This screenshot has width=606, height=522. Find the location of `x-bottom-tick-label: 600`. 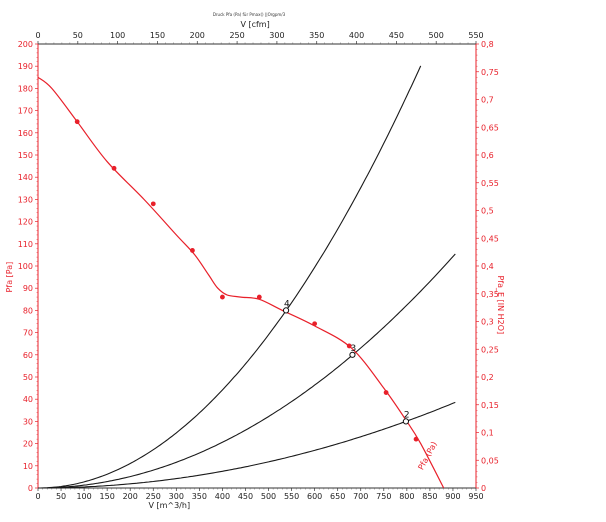

x-bottom-tick-label: 600 is located at coordinates (314, 496).